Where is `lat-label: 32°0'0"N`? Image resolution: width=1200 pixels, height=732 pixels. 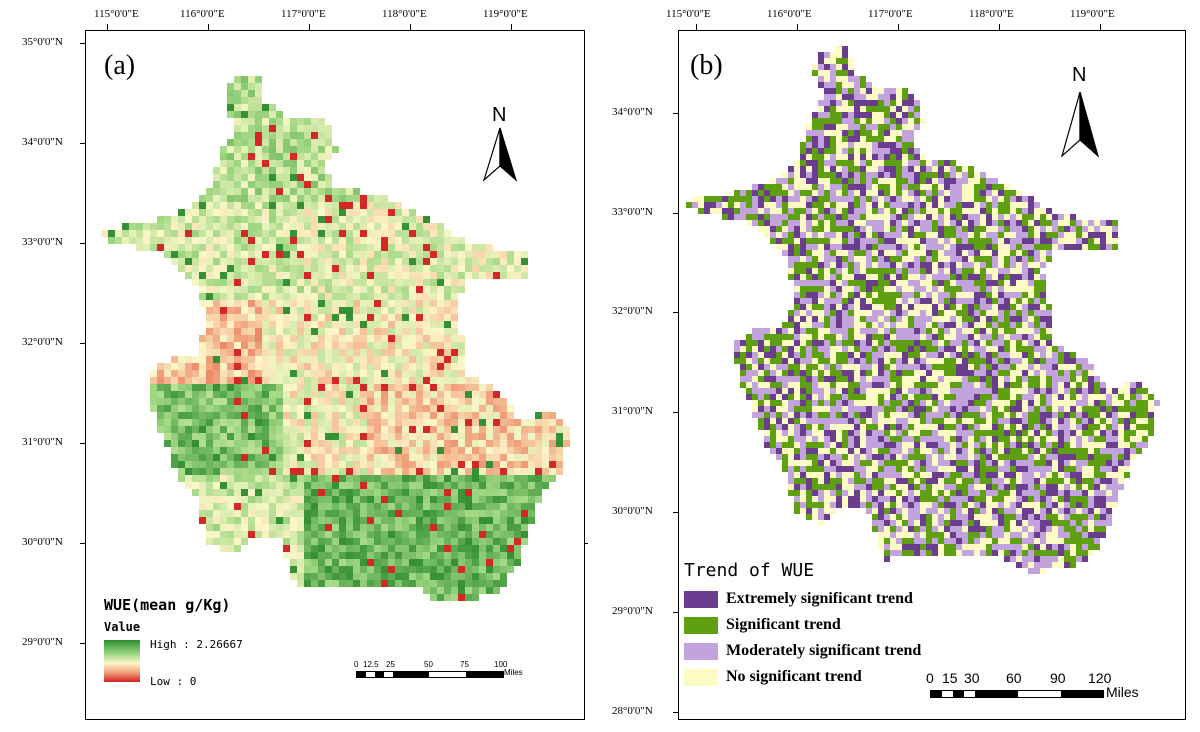
lat-label: 32°0'0"N is located at coordinates (42, 342).